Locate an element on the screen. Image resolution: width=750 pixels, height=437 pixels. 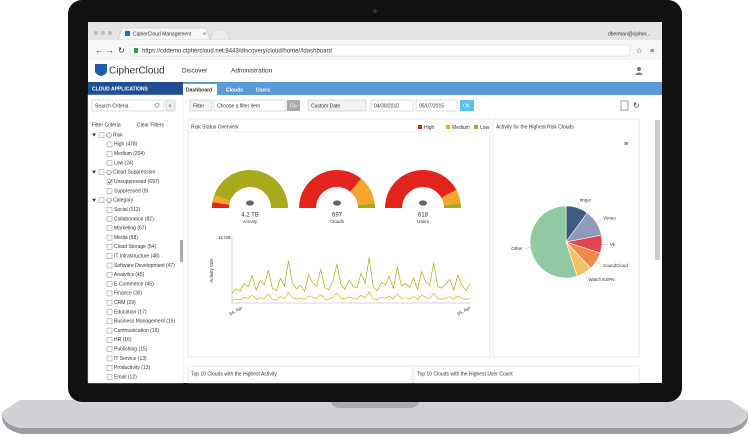
filter-item: Education (17) is located at coordinates (130, 312).